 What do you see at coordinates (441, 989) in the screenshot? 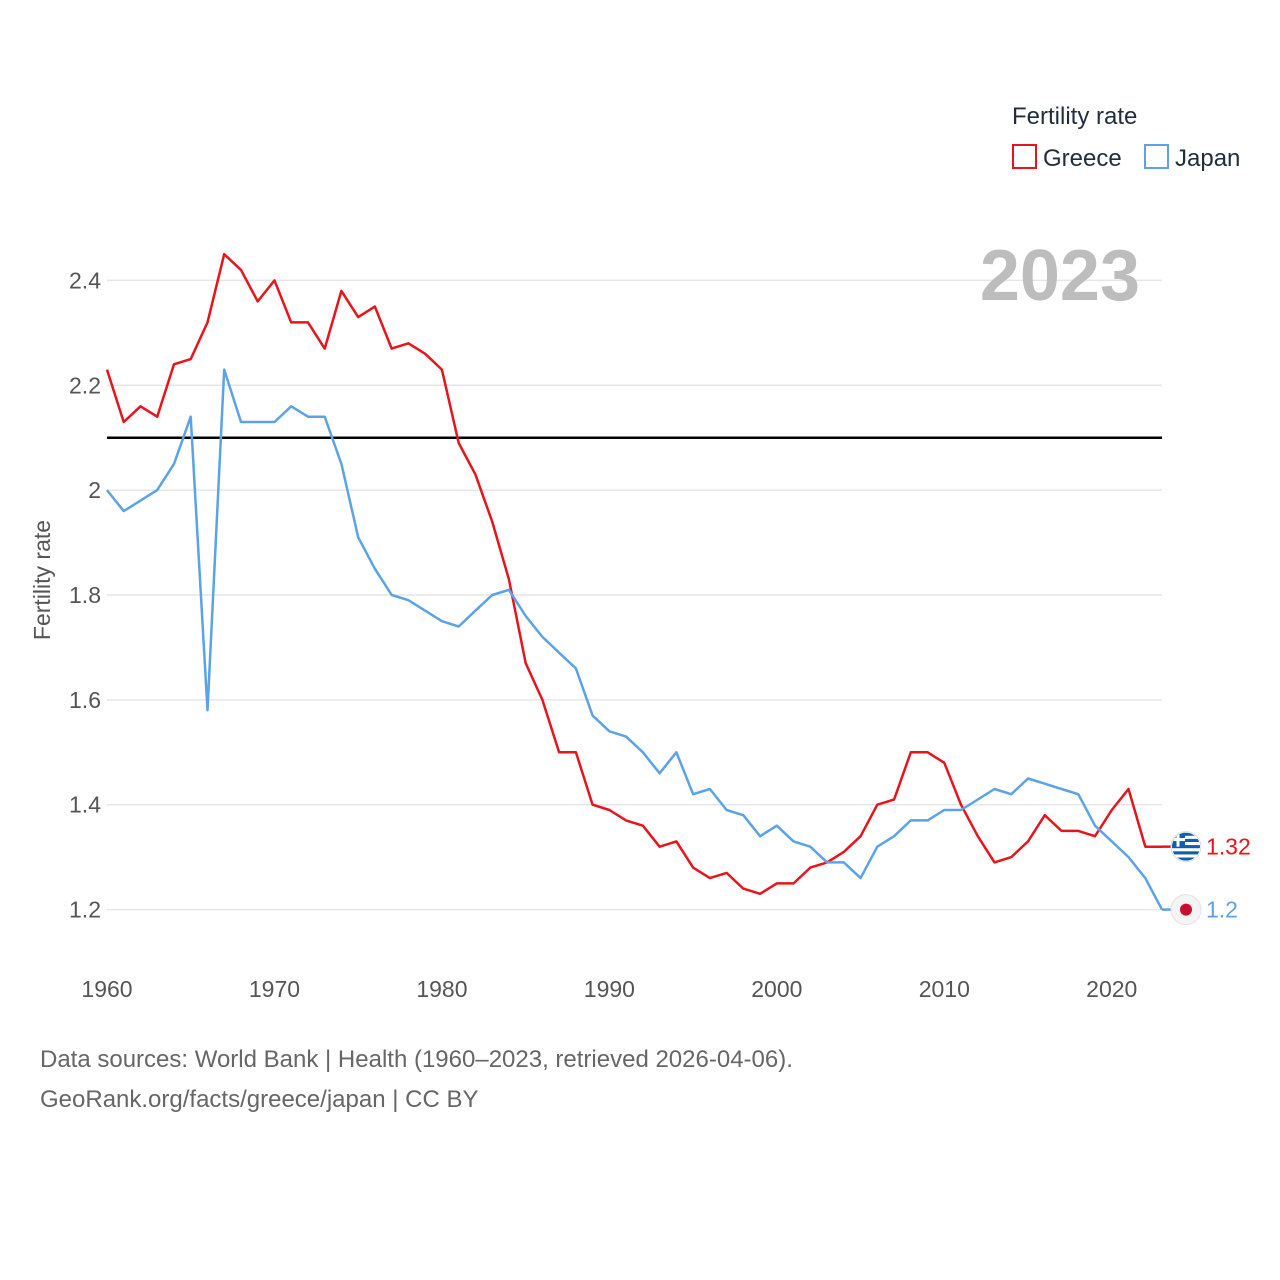
I see `x-tick-label: 1980` at bounding box center [441, 989].